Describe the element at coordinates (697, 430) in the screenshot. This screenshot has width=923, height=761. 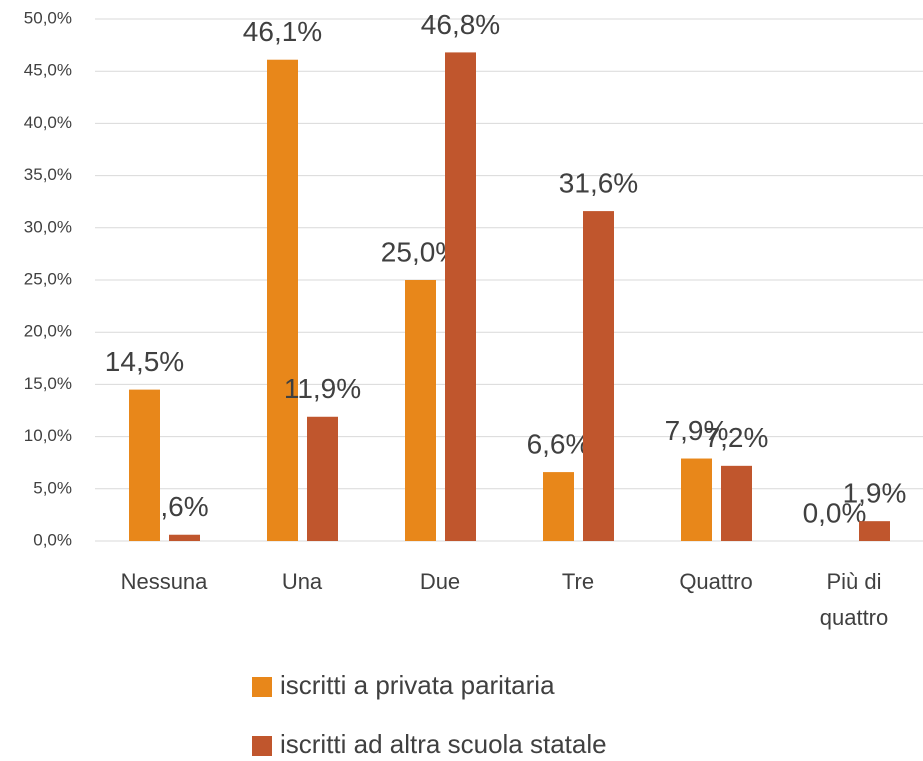
I see `data-label: 7,9%` at that location.